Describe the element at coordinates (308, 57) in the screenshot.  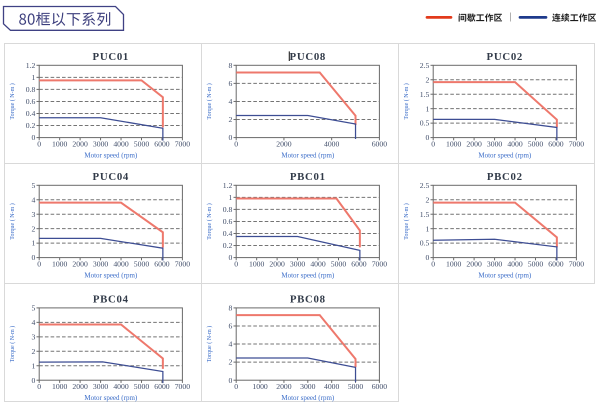
I see `svg-text: PUC08` at that location.